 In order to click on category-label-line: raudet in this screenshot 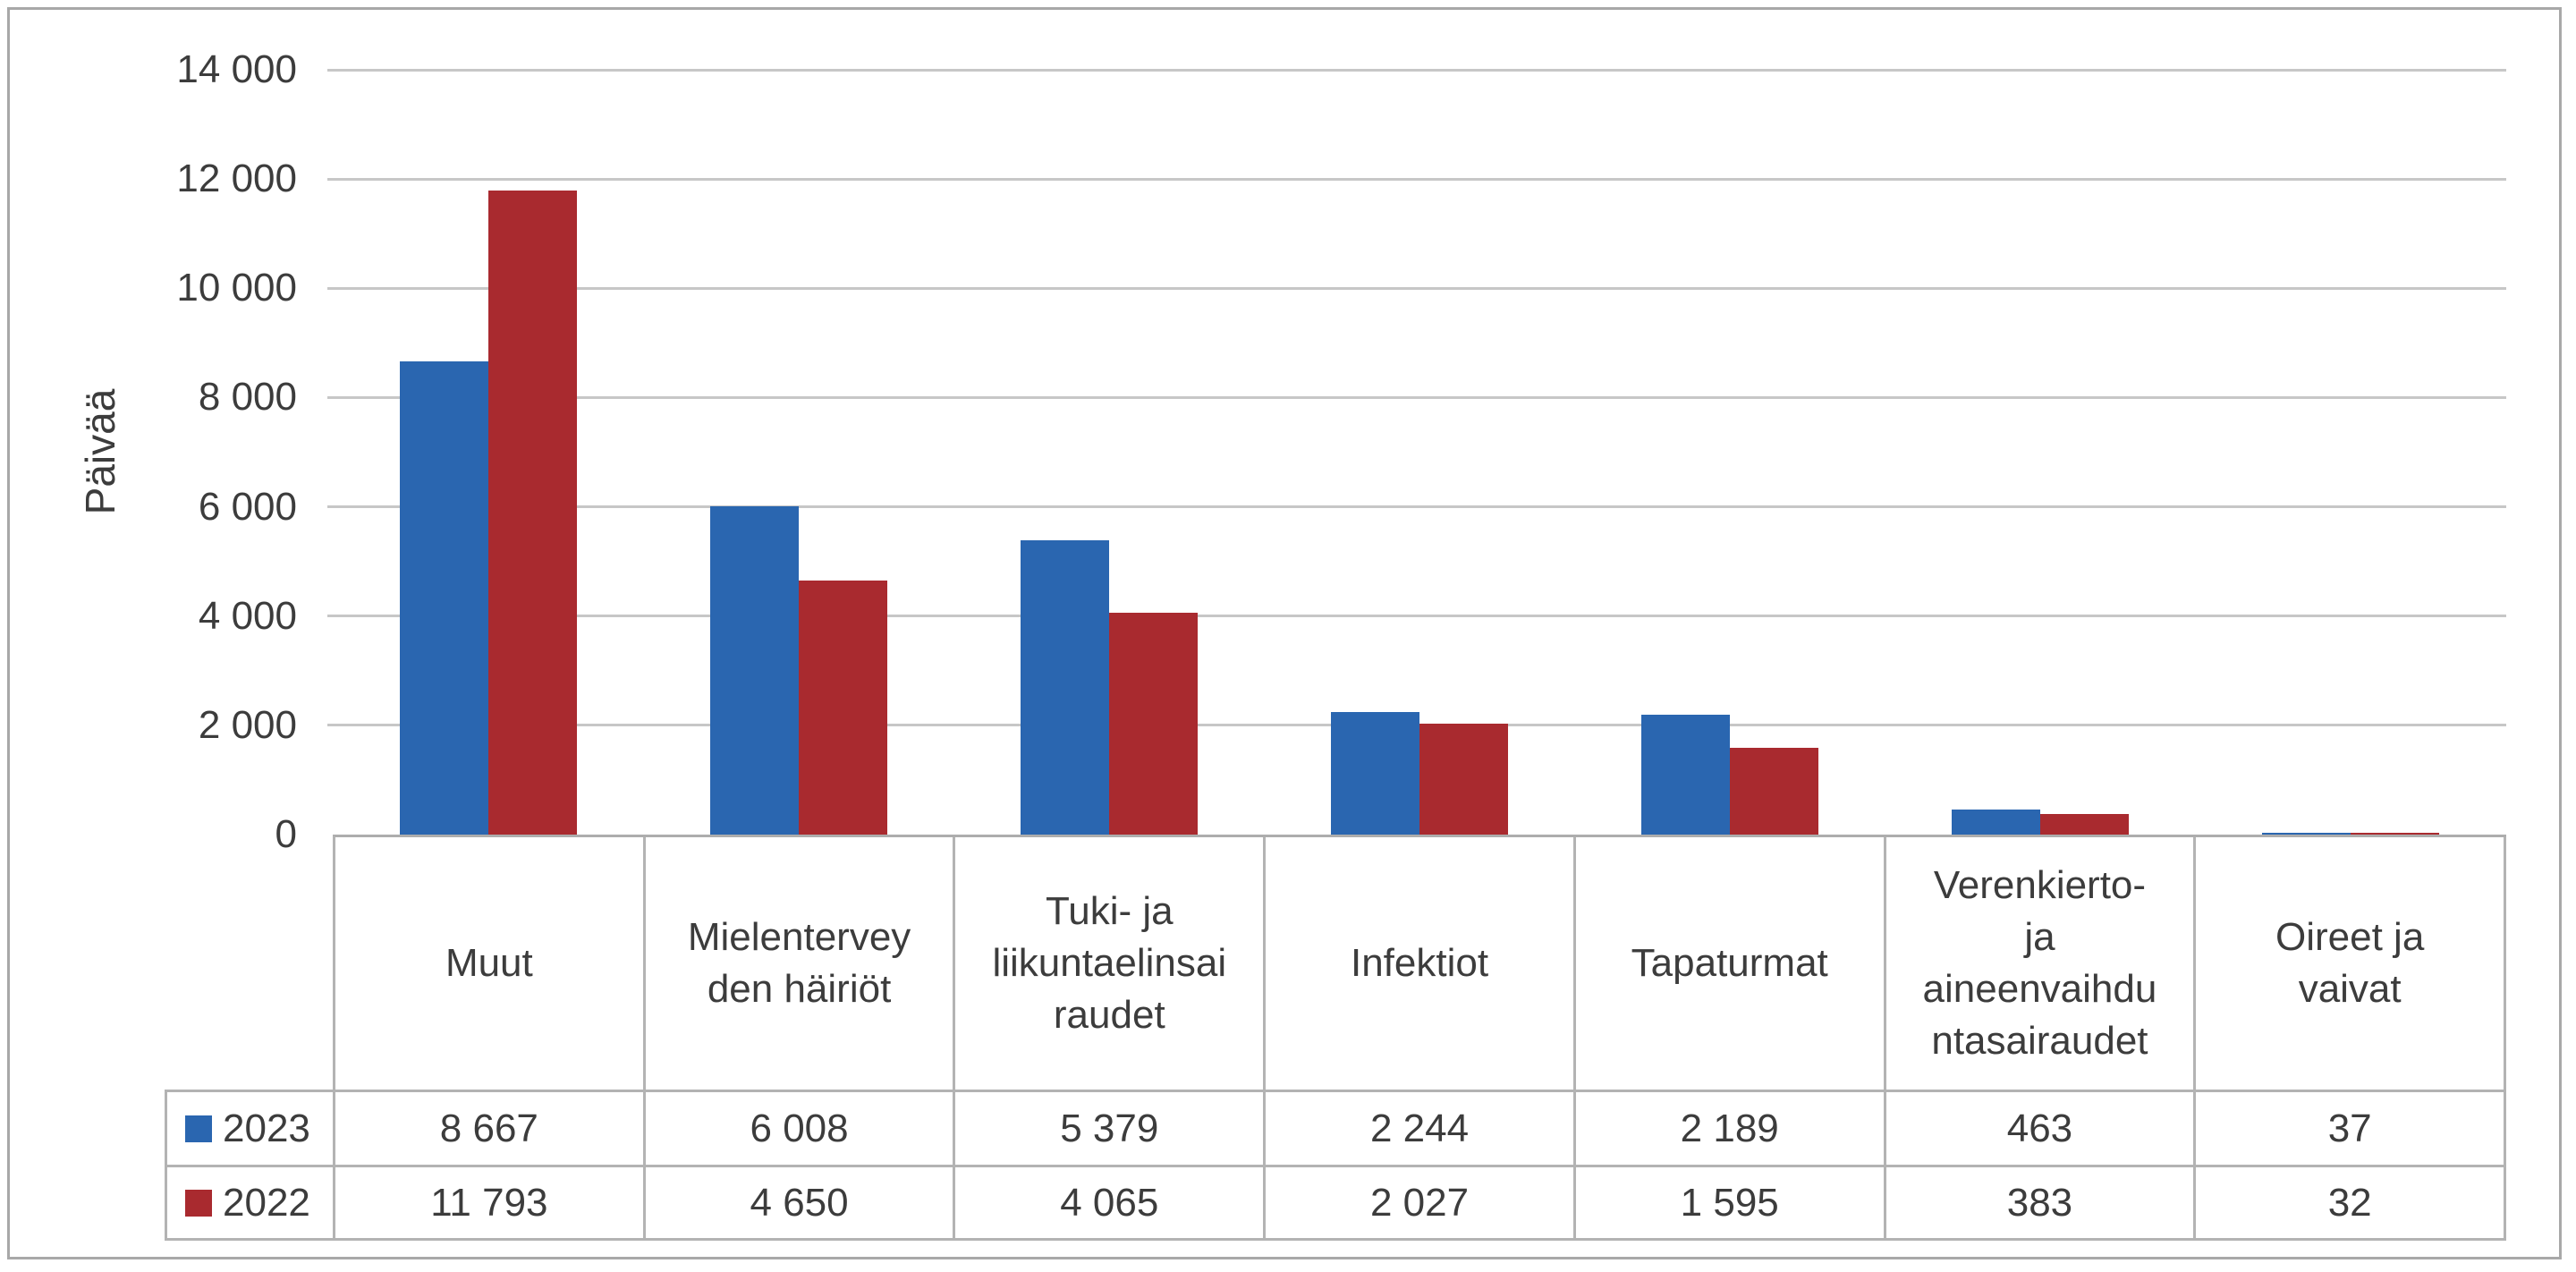, I will do `click(1109, 1015)`.